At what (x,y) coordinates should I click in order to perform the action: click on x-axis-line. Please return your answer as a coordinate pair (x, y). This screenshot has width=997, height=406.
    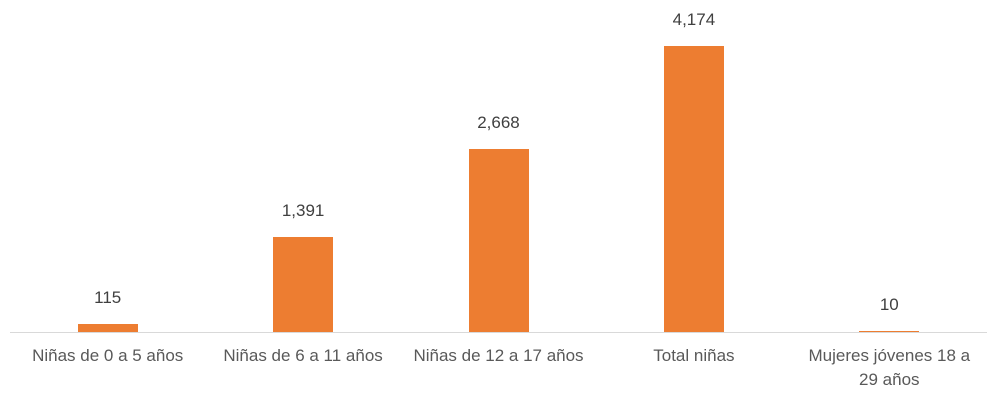
    Looking at the image, I should click on (498, 332).